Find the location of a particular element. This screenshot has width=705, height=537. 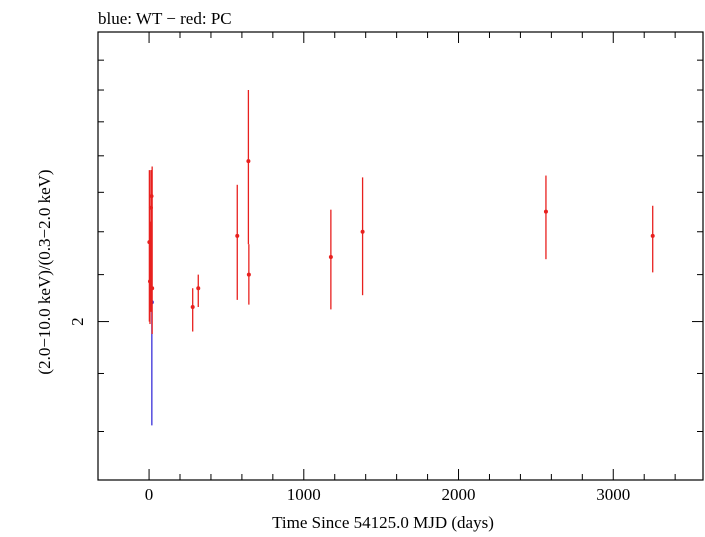

x-tick-label: 1000 is located at coordinates (304, 494).